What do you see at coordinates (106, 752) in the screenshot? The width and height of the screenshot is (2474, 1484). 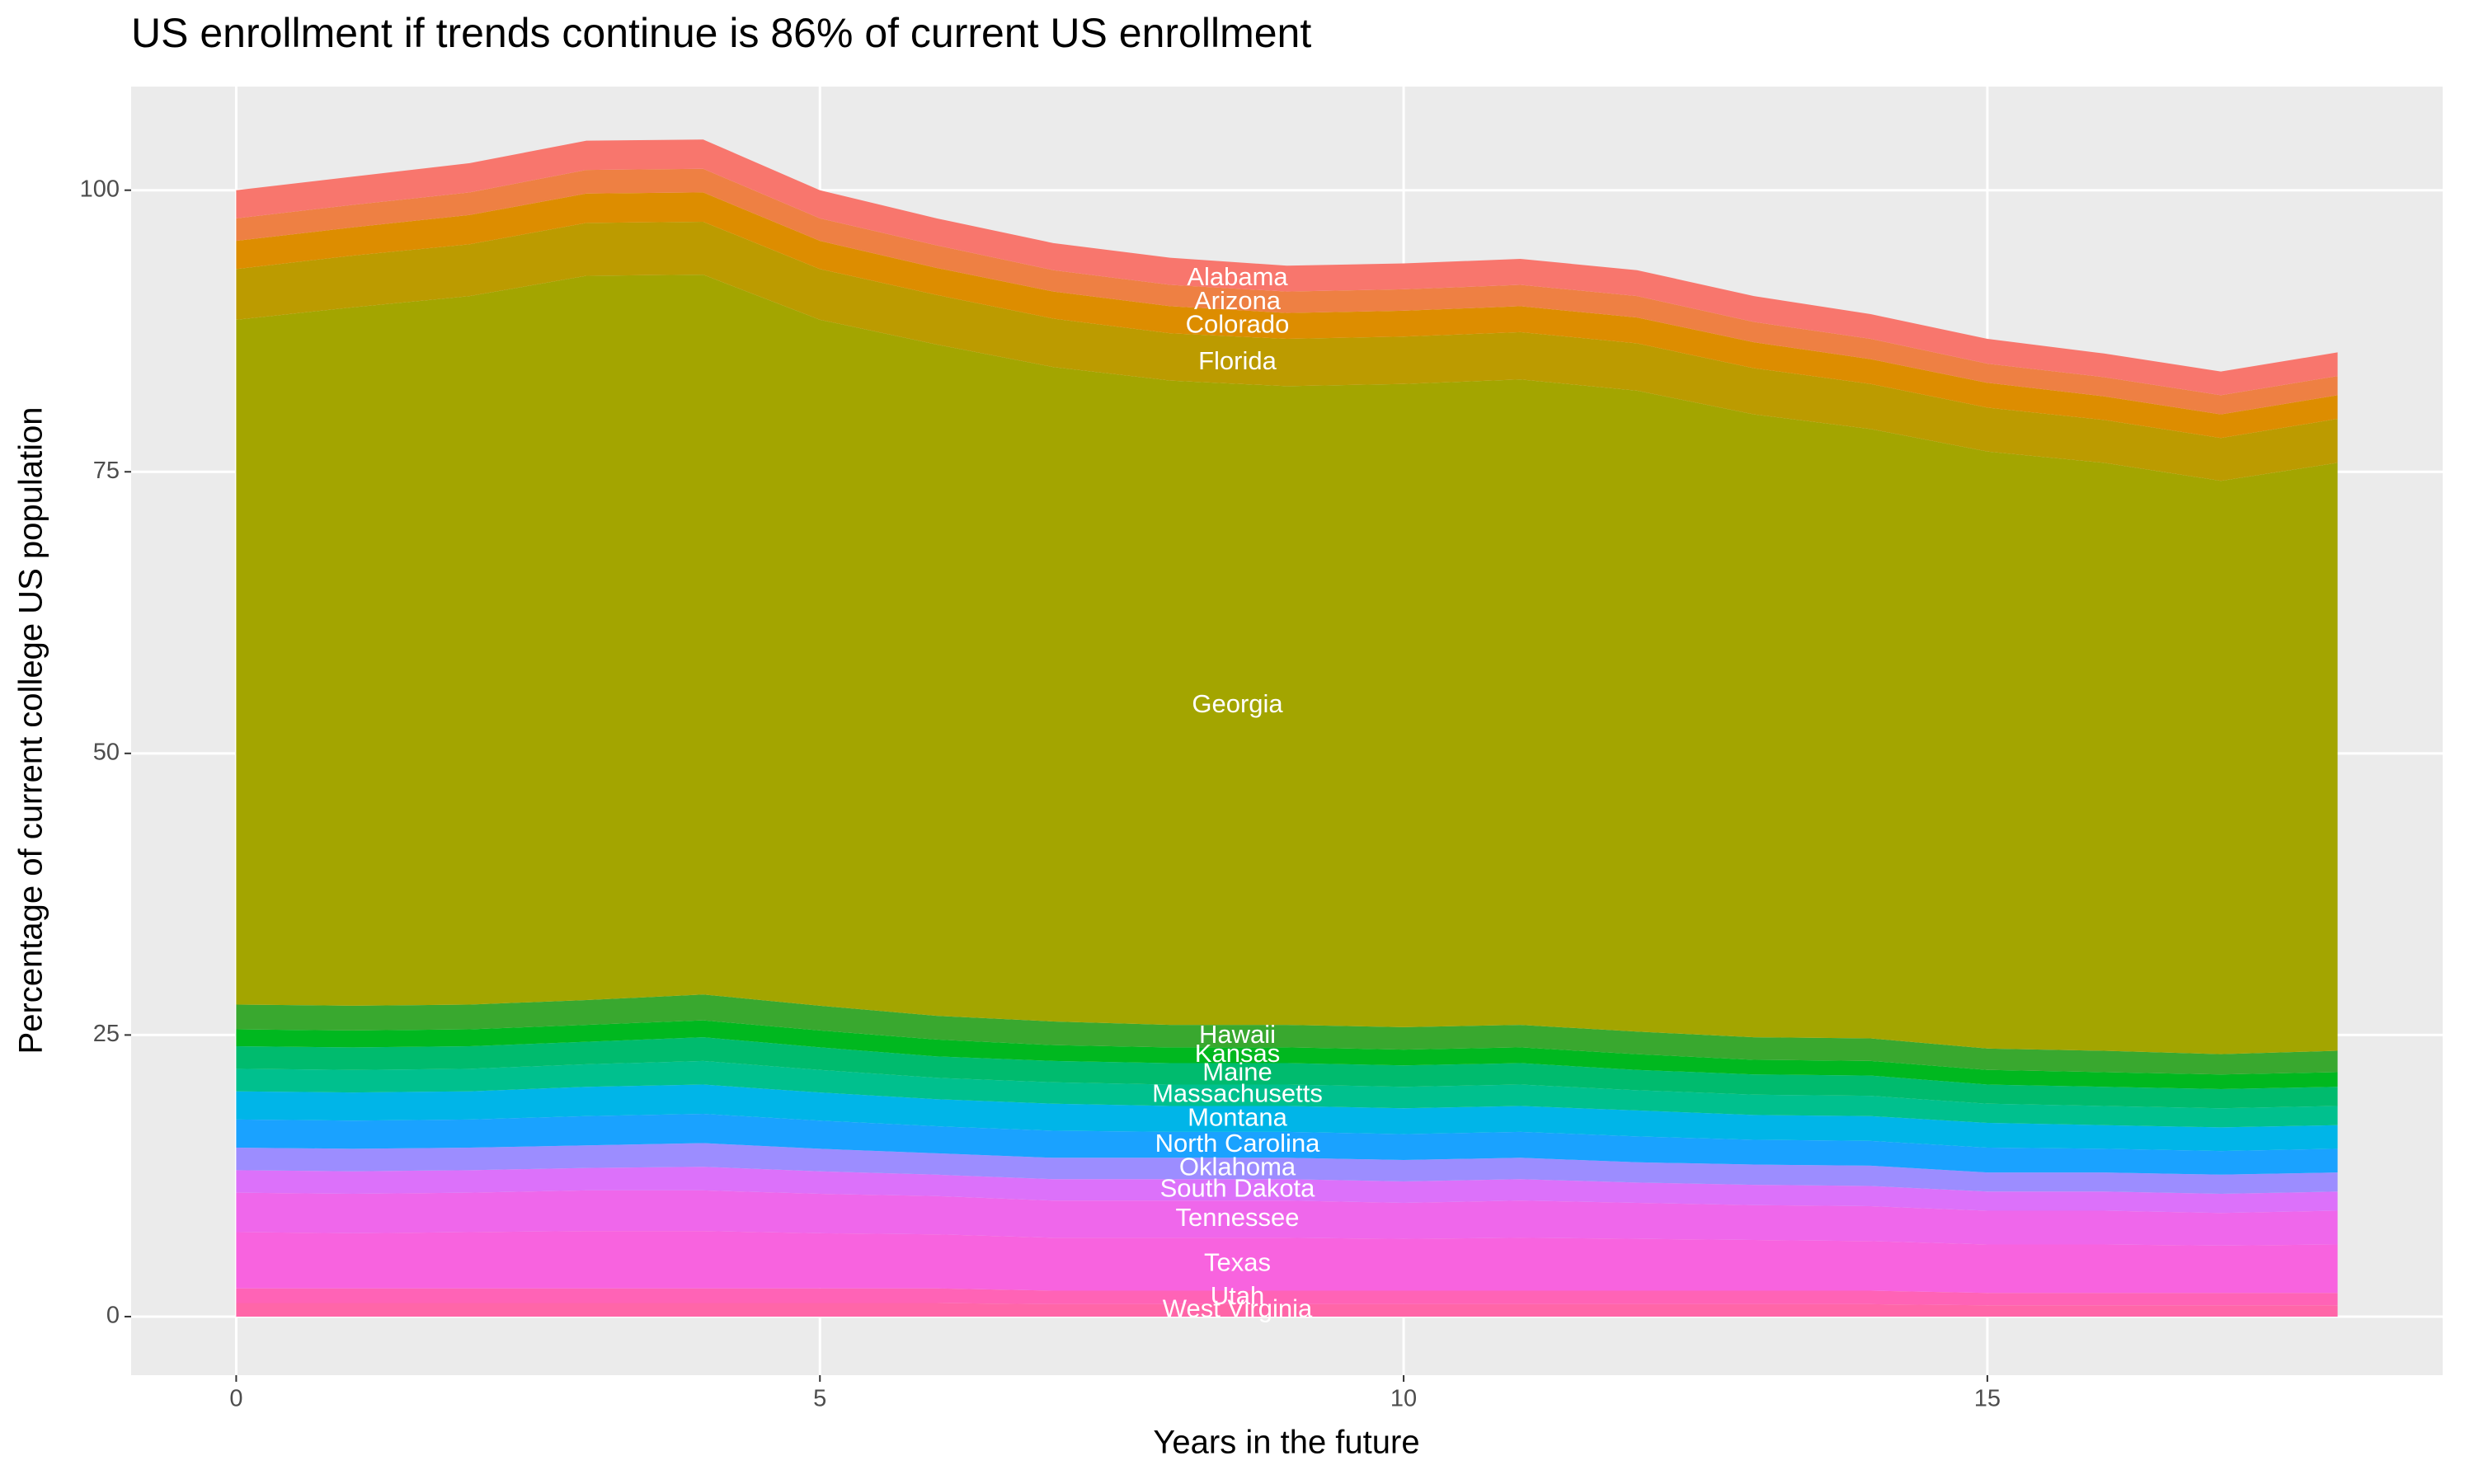 I see `y-tick-label: 50` at bounding box center [106, 752].